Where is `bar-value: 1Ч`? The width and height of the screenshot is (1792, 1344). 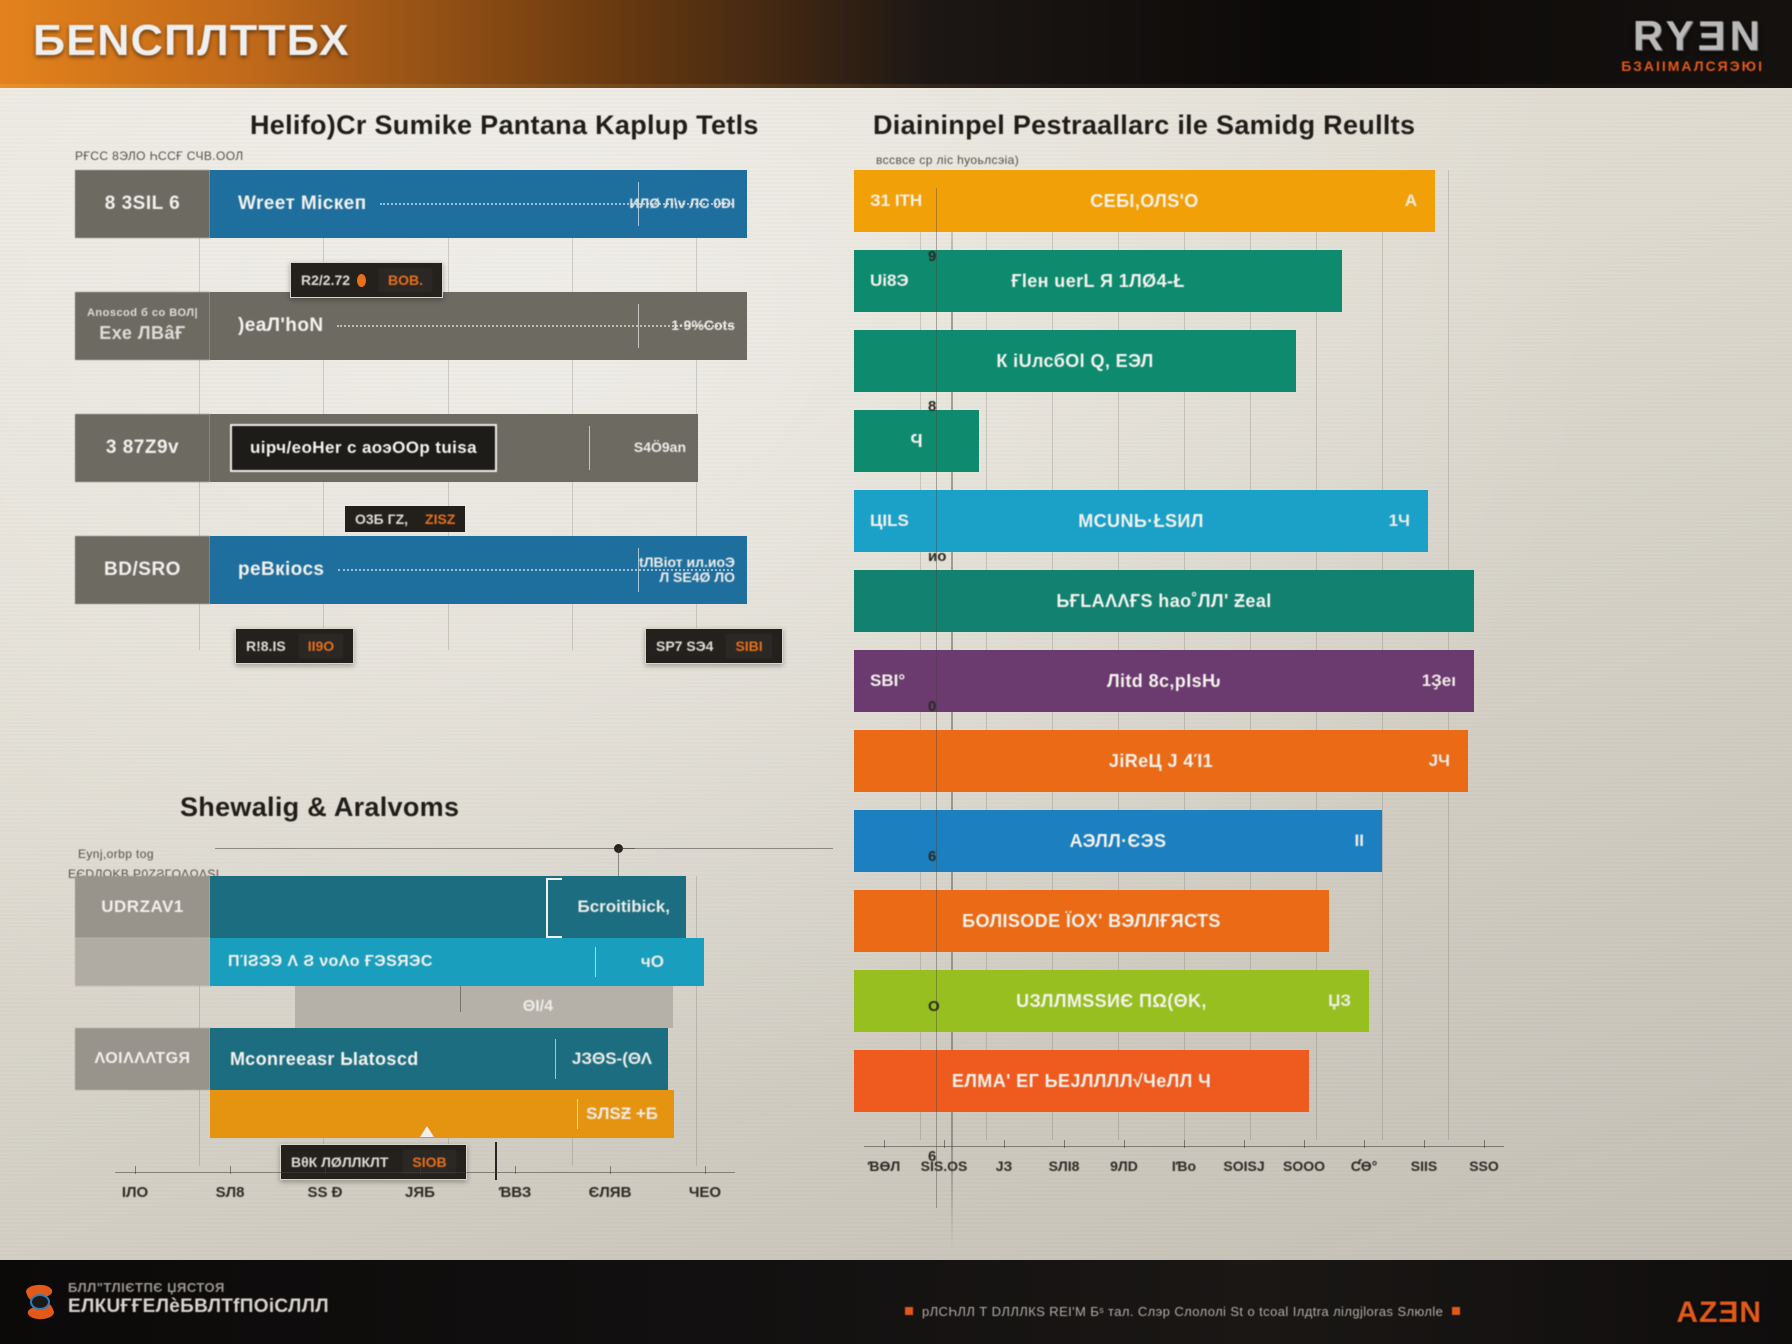
bar-value: 1Ч is located at coordinates (1399, 520).